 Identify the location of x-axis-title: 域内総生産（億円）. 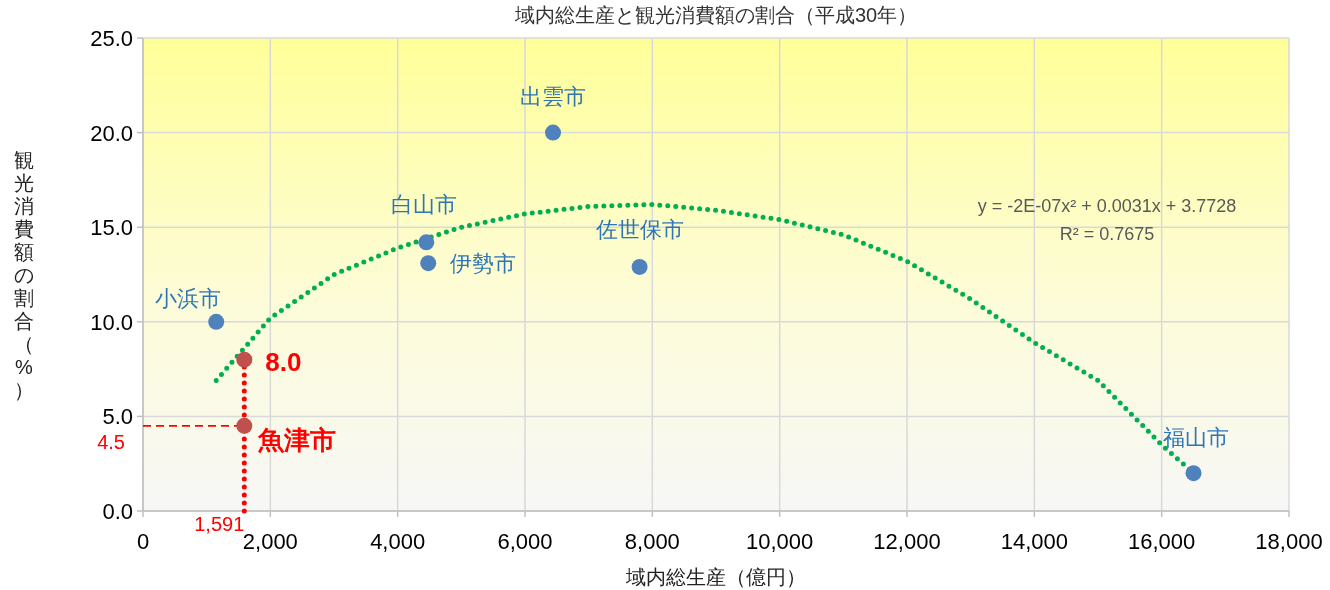
(715, 577).